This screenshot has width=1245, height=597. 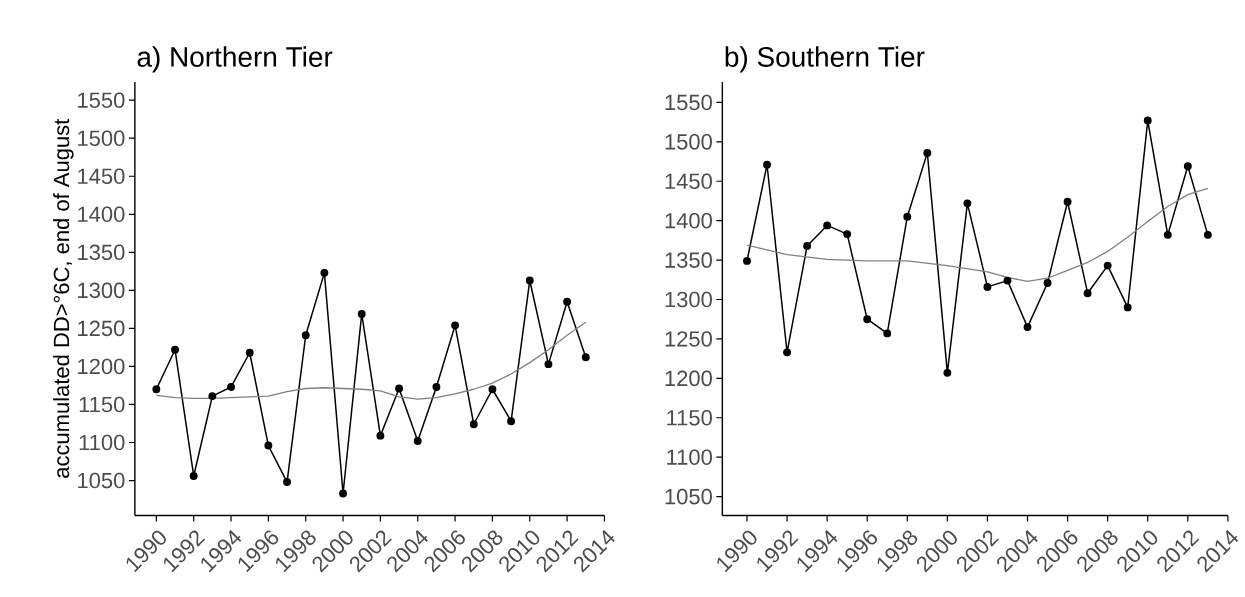 I want to click on y-axis-title: accumulated DD>°6C, end of August, so click(x=63, y=298).